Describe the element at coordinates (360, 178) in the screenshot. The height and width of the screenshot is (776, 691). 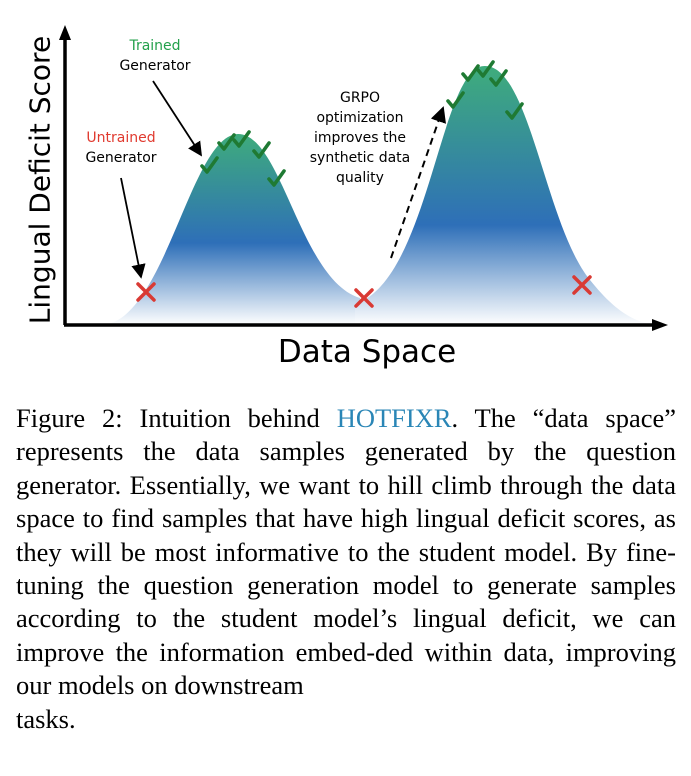
I see `grpo-line: quality` at that location.